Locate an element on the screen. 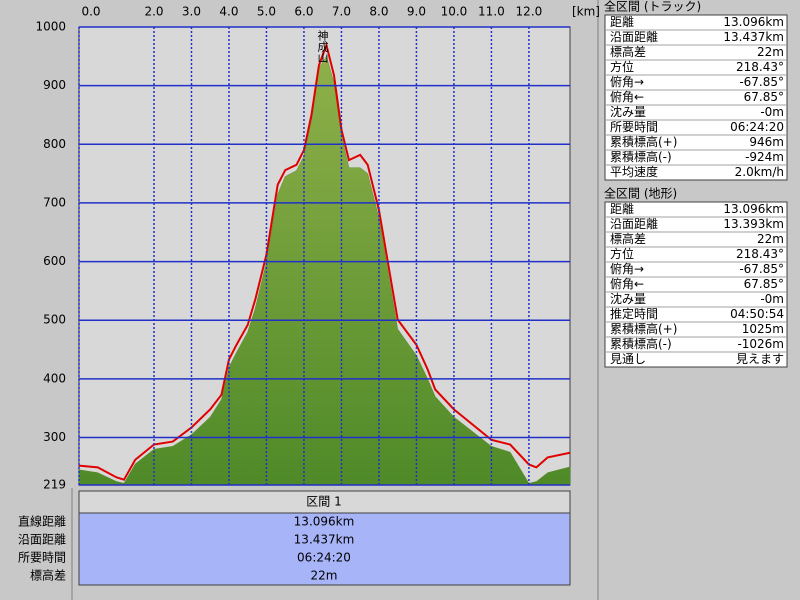 The height and width of the screenshot is (600, 800). y-tick-label: 219 is located at coordinates (54, 485).